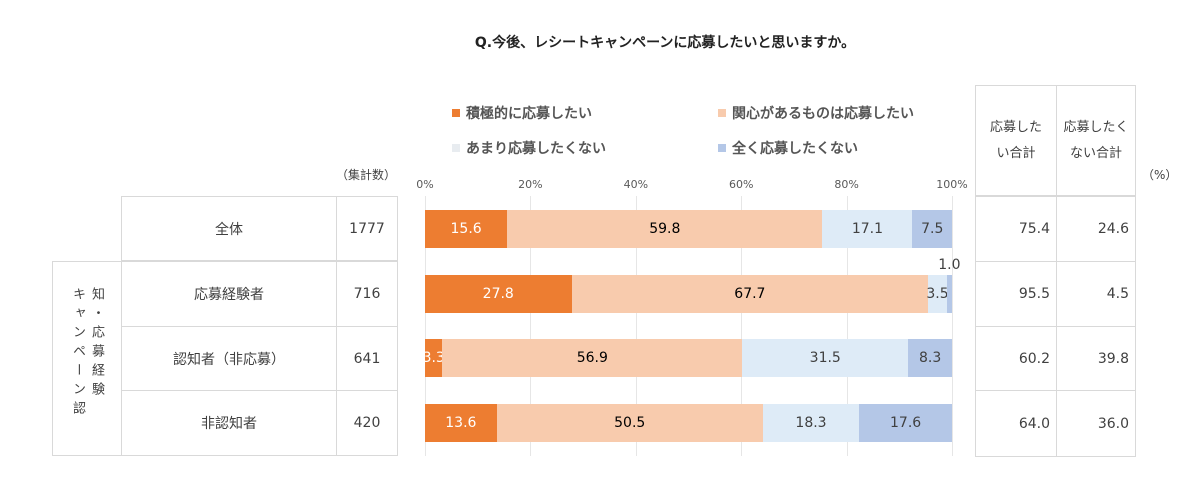  I want to click on want-total-value: 64.0, so click(1016, 423).